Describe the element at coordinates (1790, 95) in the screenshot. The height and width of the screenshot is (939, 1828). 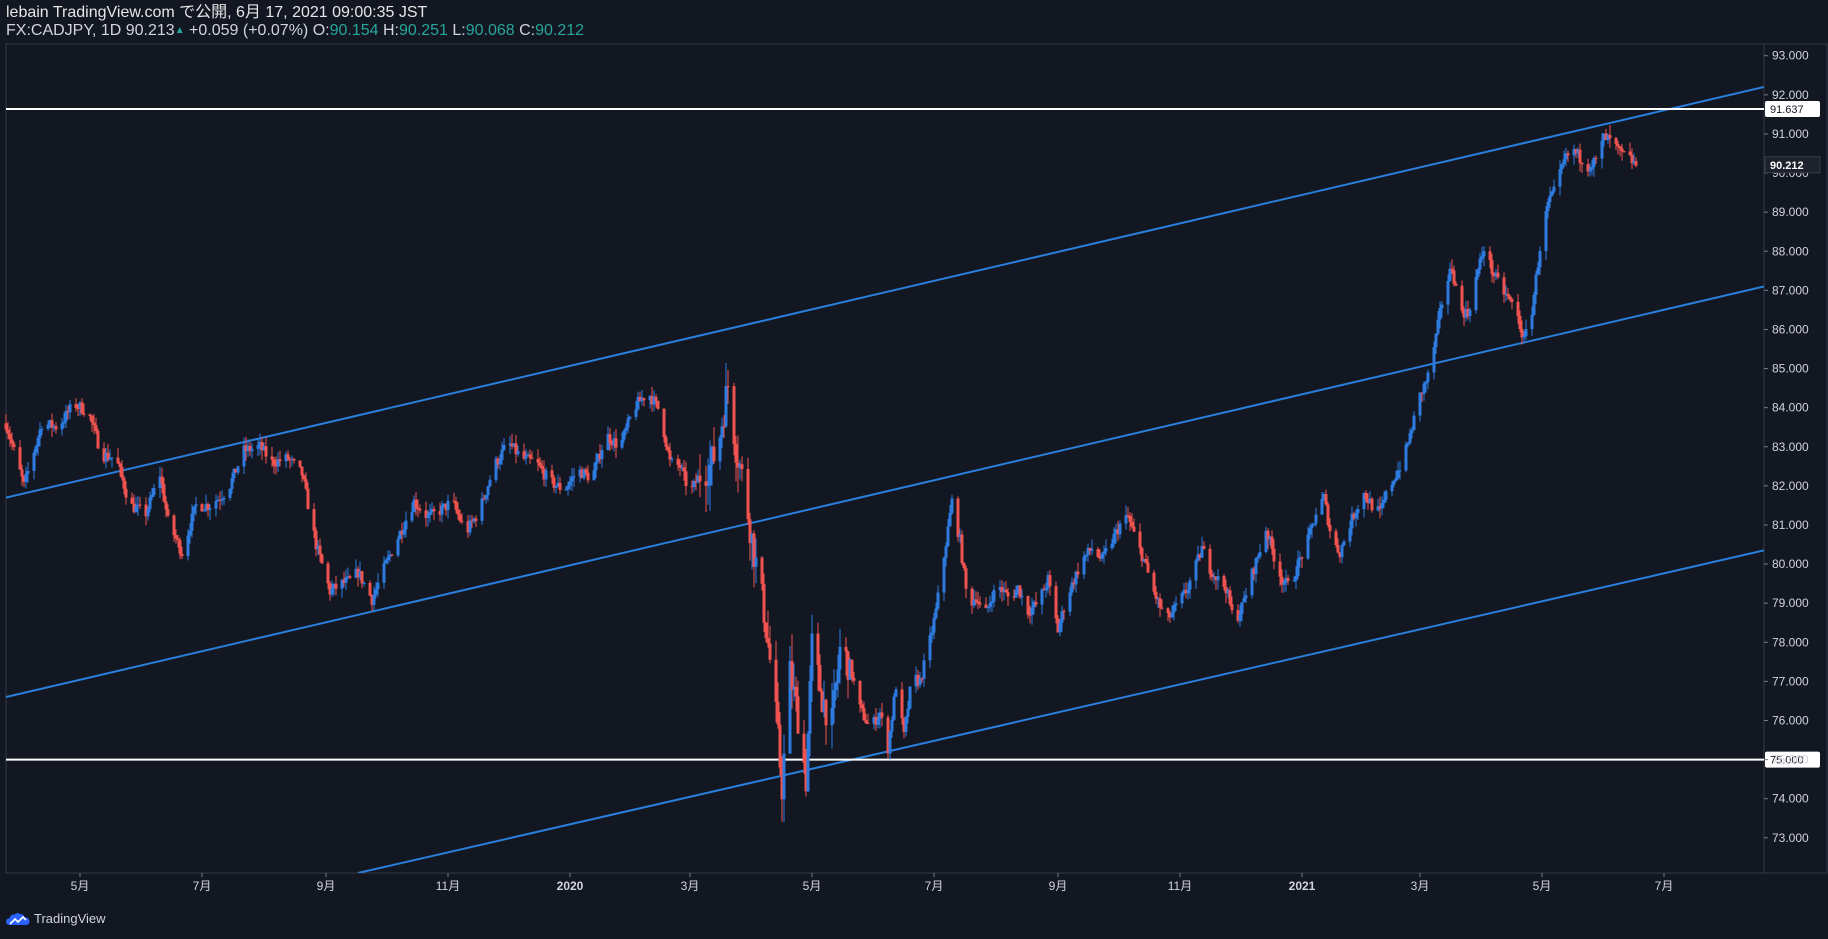
I see `y-tick-label: 92.000` at that location.